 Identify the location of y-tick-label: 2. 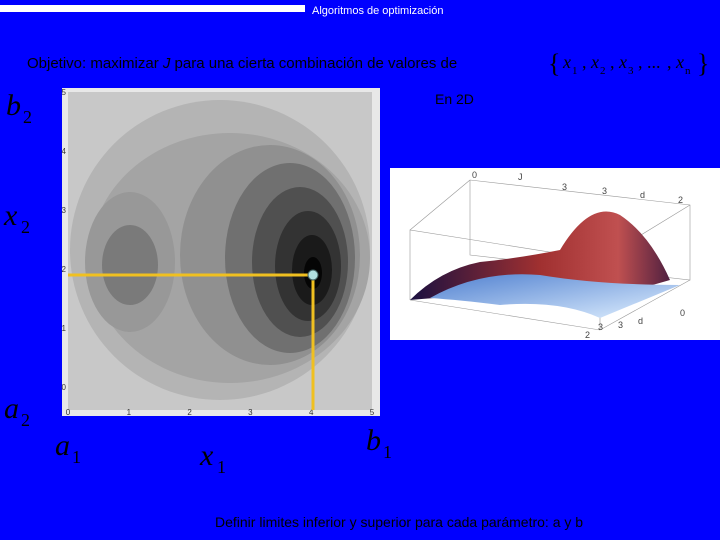
(64, 269).